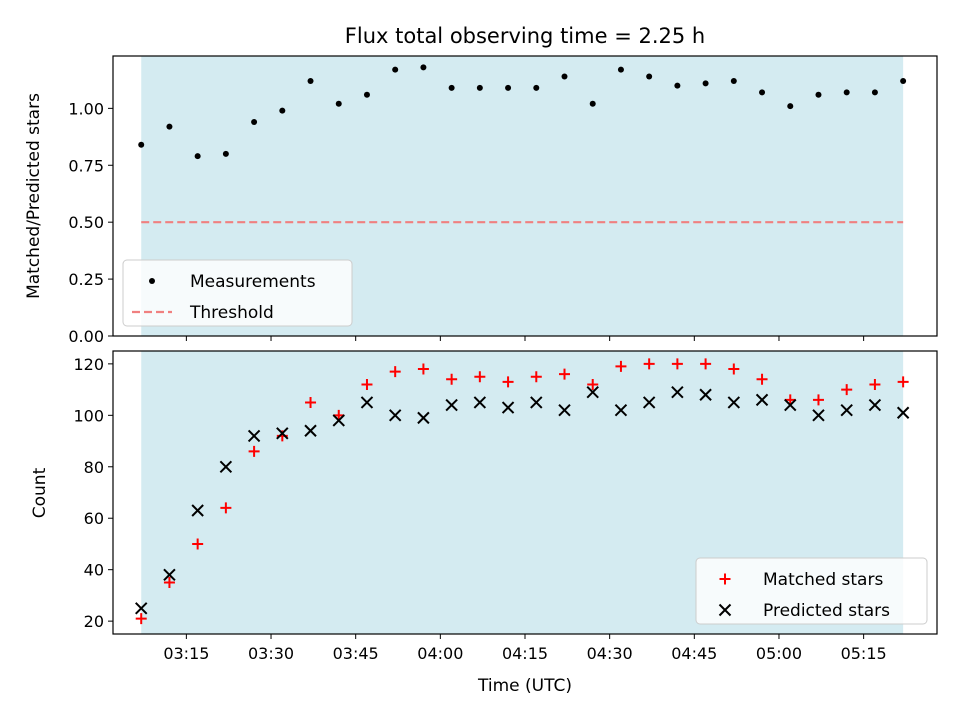 The width and height of the screenshot is (960, 720). Describe the element at coordinates (779, 653) in the screenshot. I see `x-tick-label: 05:00` at that location.